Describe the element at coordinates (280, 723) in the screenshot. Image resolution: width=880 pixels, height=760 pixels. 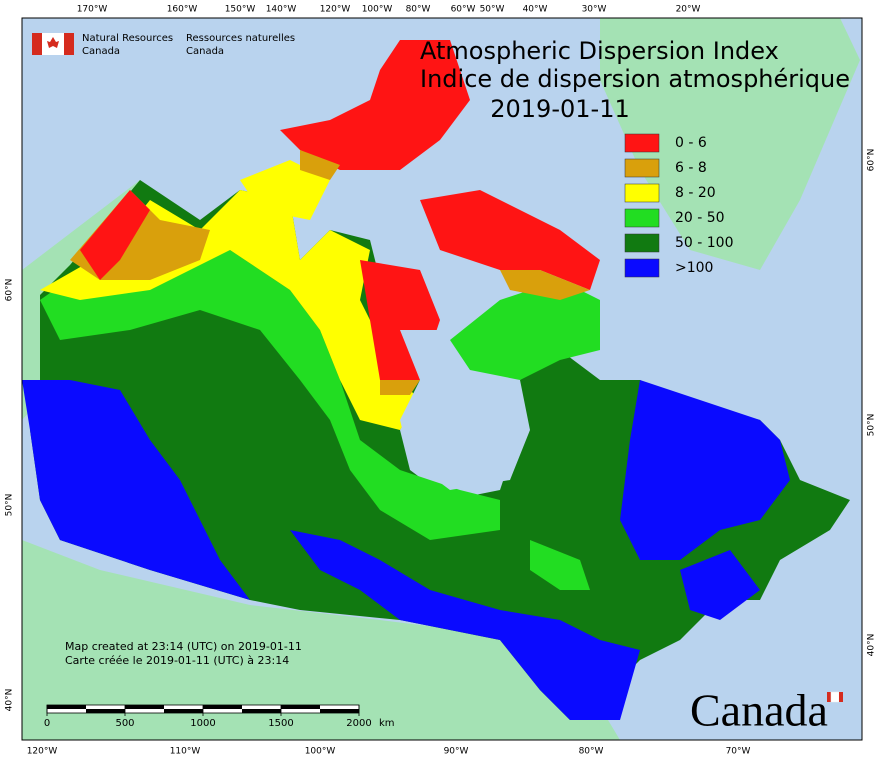
I see `scale-label: 1500` at that location.